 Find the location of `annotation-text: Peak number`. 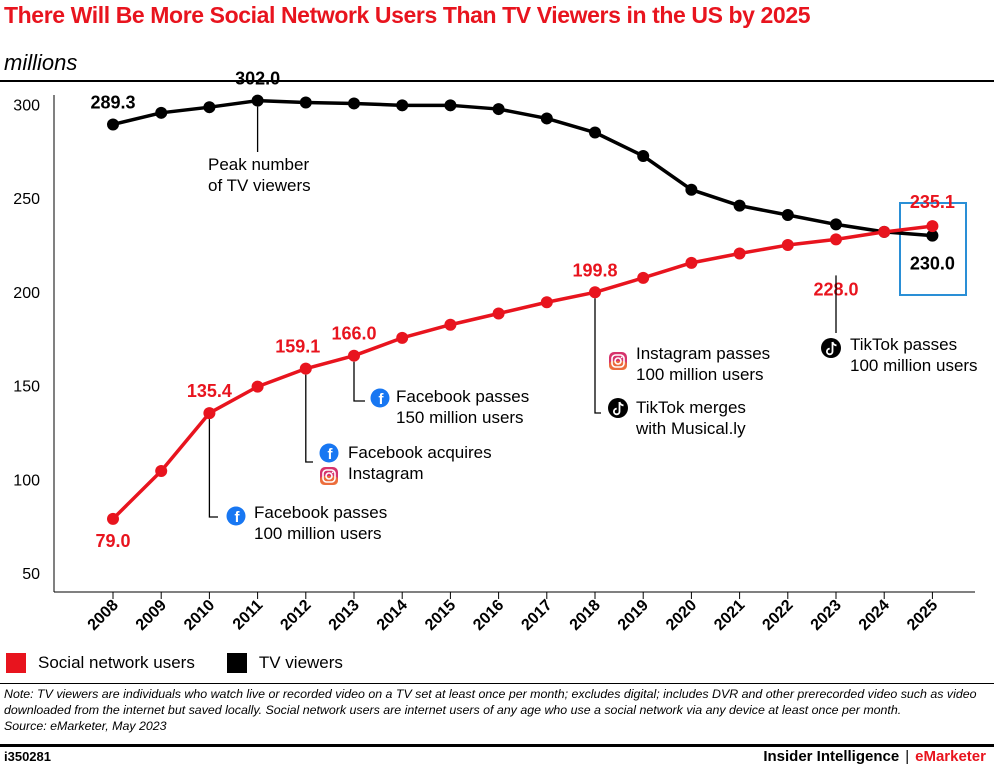

annotation-text: Peak number is located at coordinates (258, 164).